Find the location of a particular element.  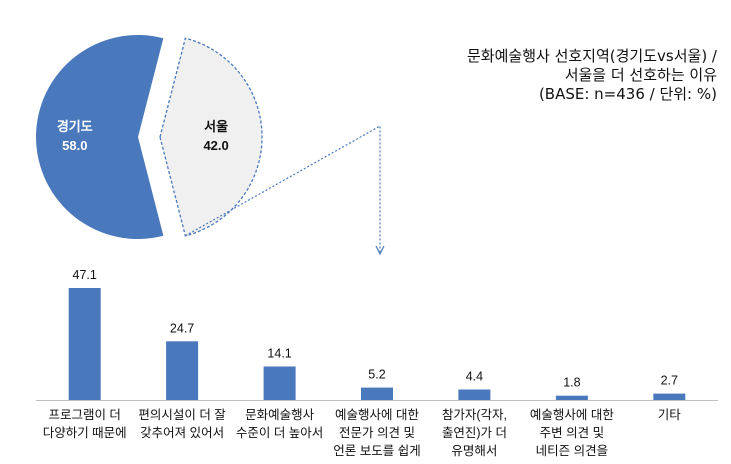

category-tick-label: 기타 is located at coordinates (670, 415).